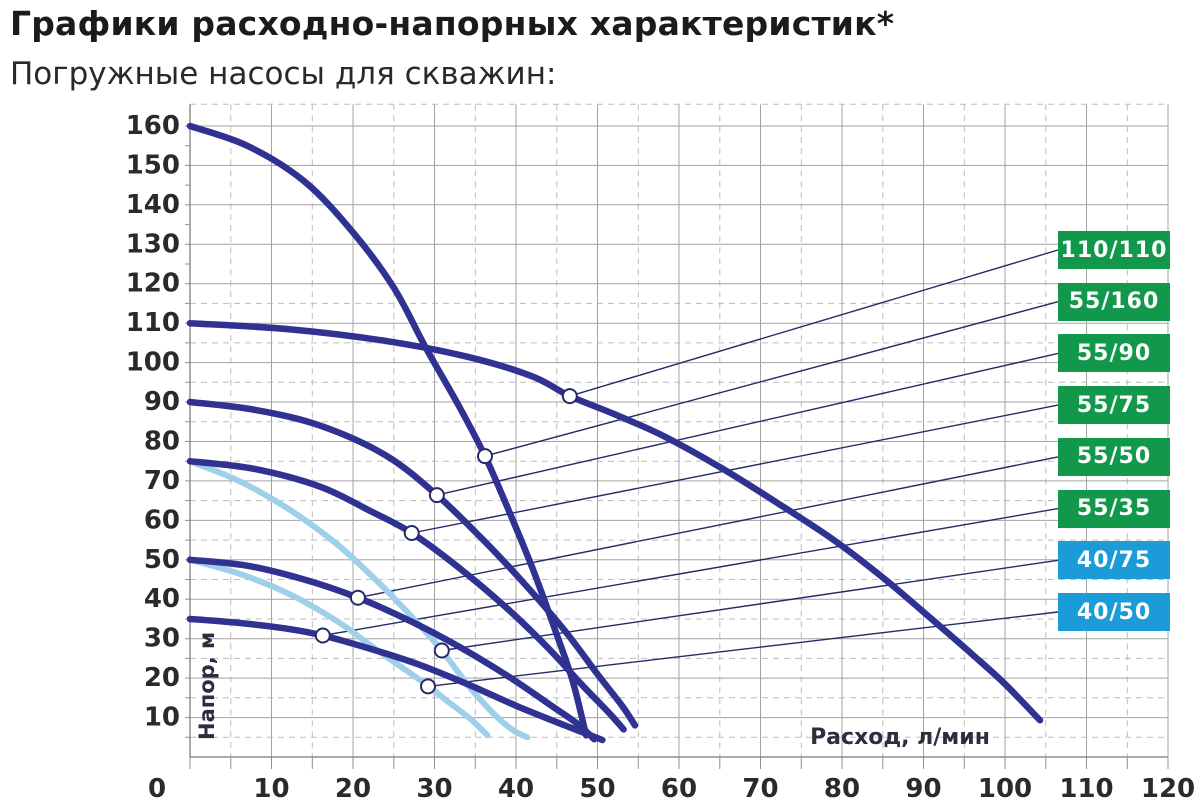 This screenshot has height=800, width=1200. Describe the element at coordinates (923, 787) in the screenshot. I see `x-axis-tick-label: 90` at that location.